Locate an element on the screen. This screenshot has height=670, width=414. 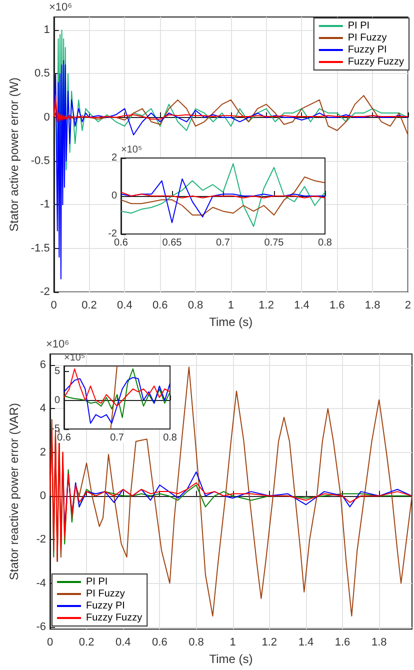
y-tick-label: 4 is located at coordinates (43, 408).